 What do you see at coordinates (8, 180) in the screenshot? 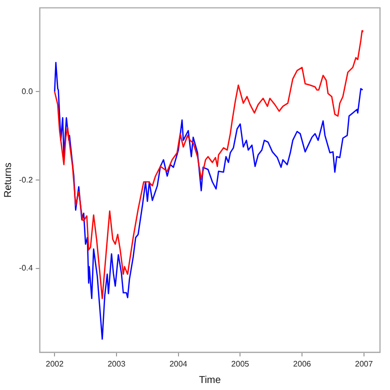
I see `y-axis-title: Returns` at bounding box center [8, 180].